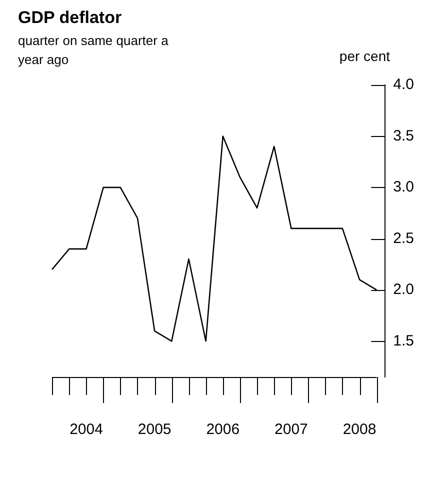  What do you see at coordinates (70, 18) in the screenshot?
I see `chart-title: GDP deflator` at bounding box center [70, 18].